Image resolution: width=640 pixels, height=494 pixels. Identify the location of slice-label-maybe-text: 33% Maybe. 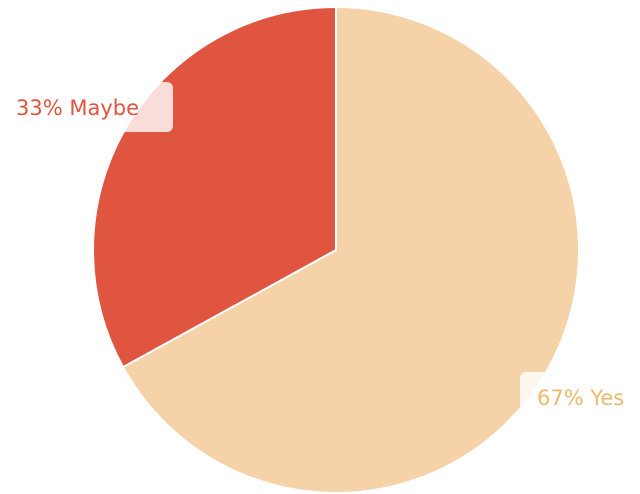
(77, 108).